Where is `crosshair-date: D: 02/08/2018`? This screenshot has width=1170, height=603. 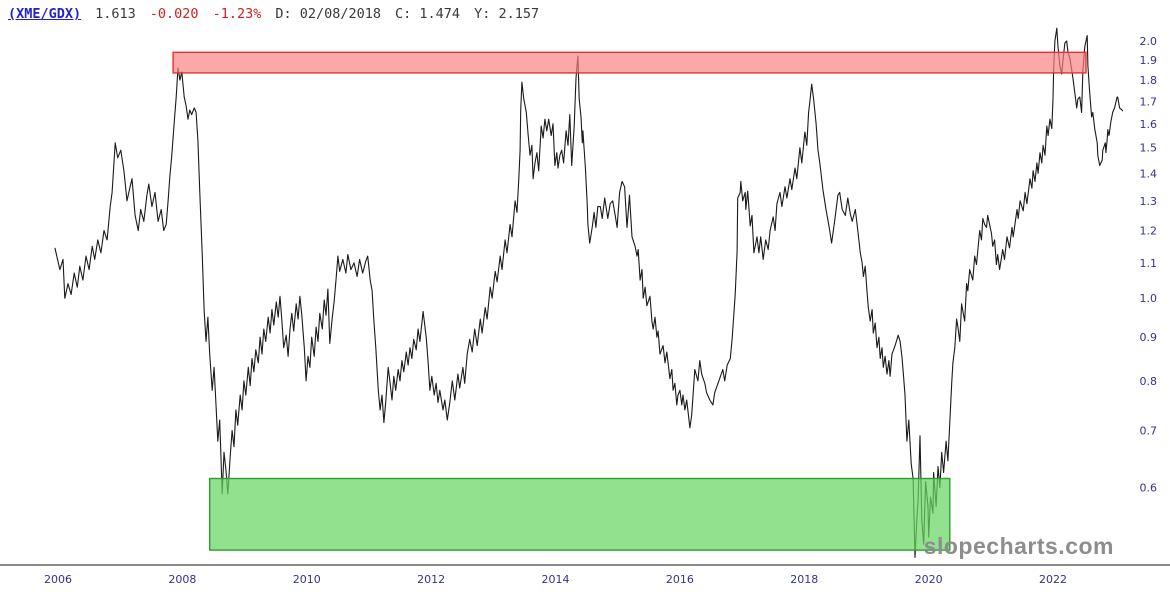 crosshair-date: D: 02/08/2018 is located at coordinates (328, 14).